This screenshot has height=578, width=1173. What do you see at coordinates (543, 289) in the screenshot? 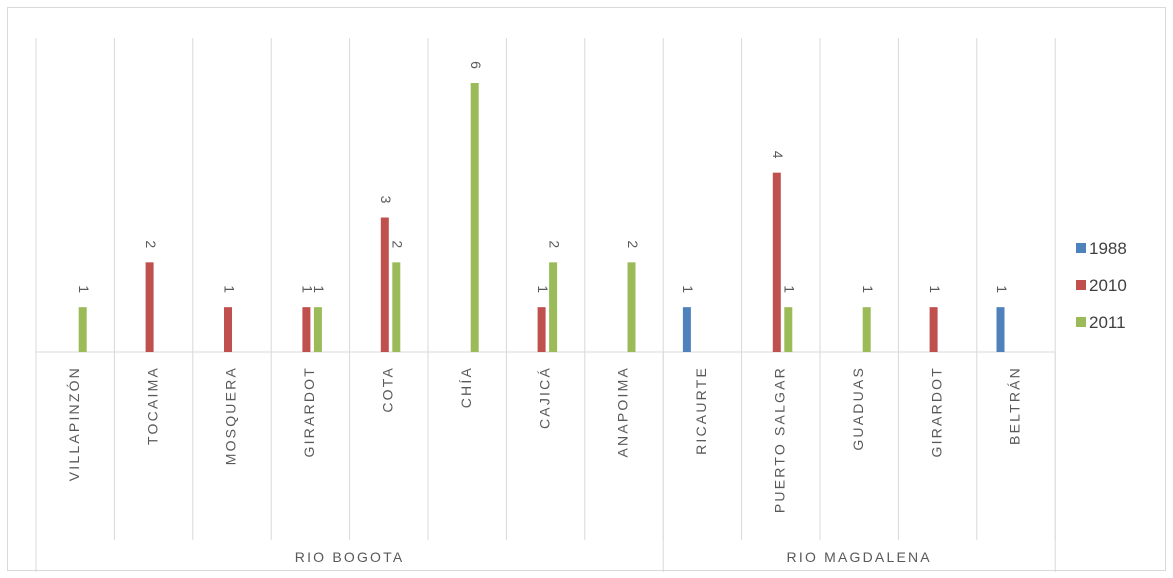
I see `data-label-2010-6: 1` at bounding box center [543, 289].